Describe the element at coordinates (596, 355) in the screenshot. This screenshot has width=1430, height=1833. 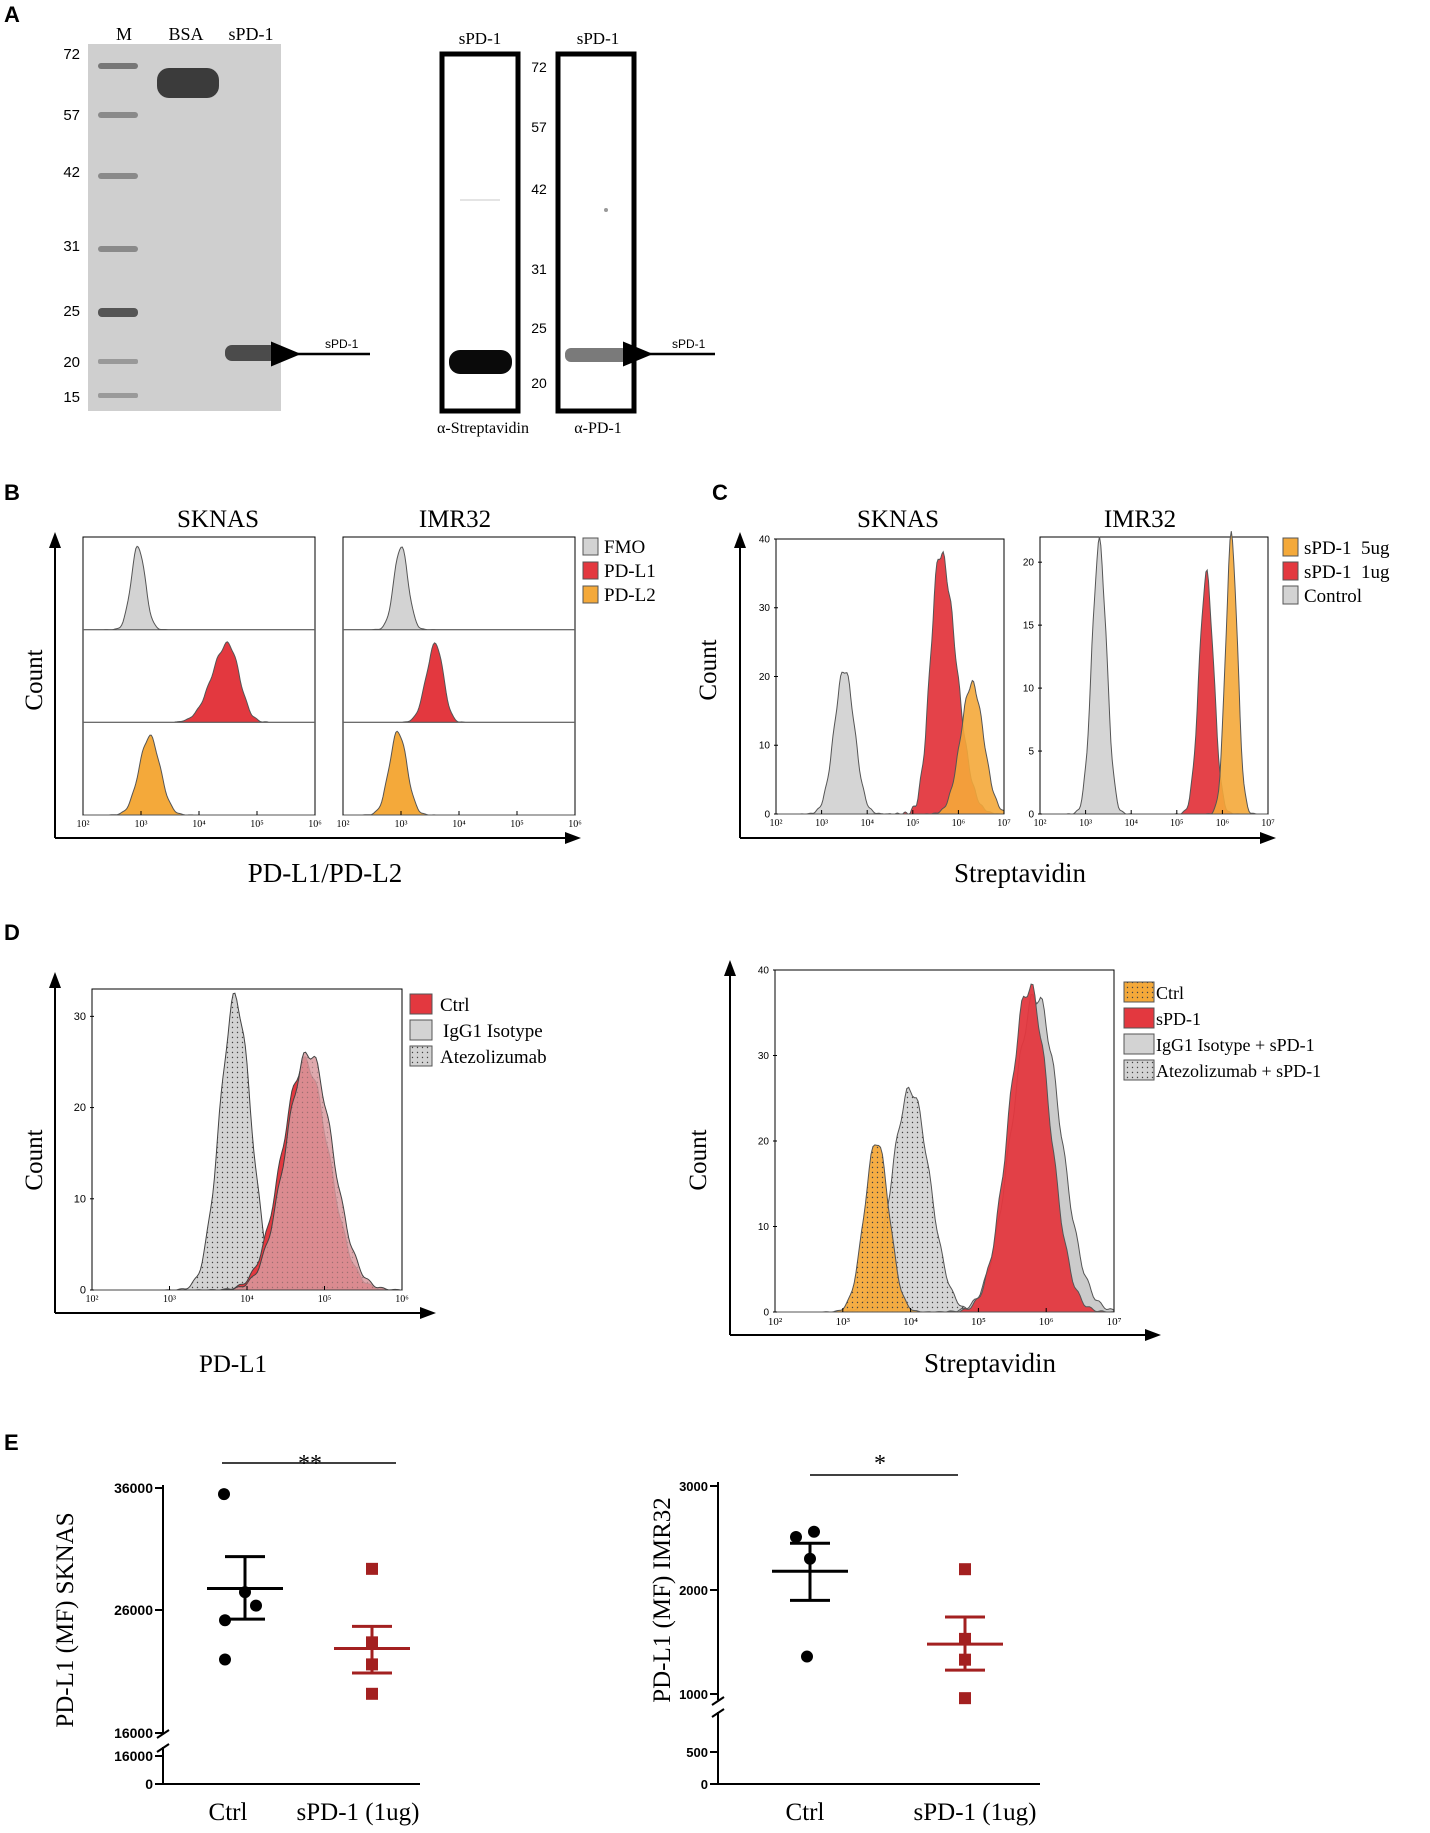
I see `spd1-blot-band` at that location.